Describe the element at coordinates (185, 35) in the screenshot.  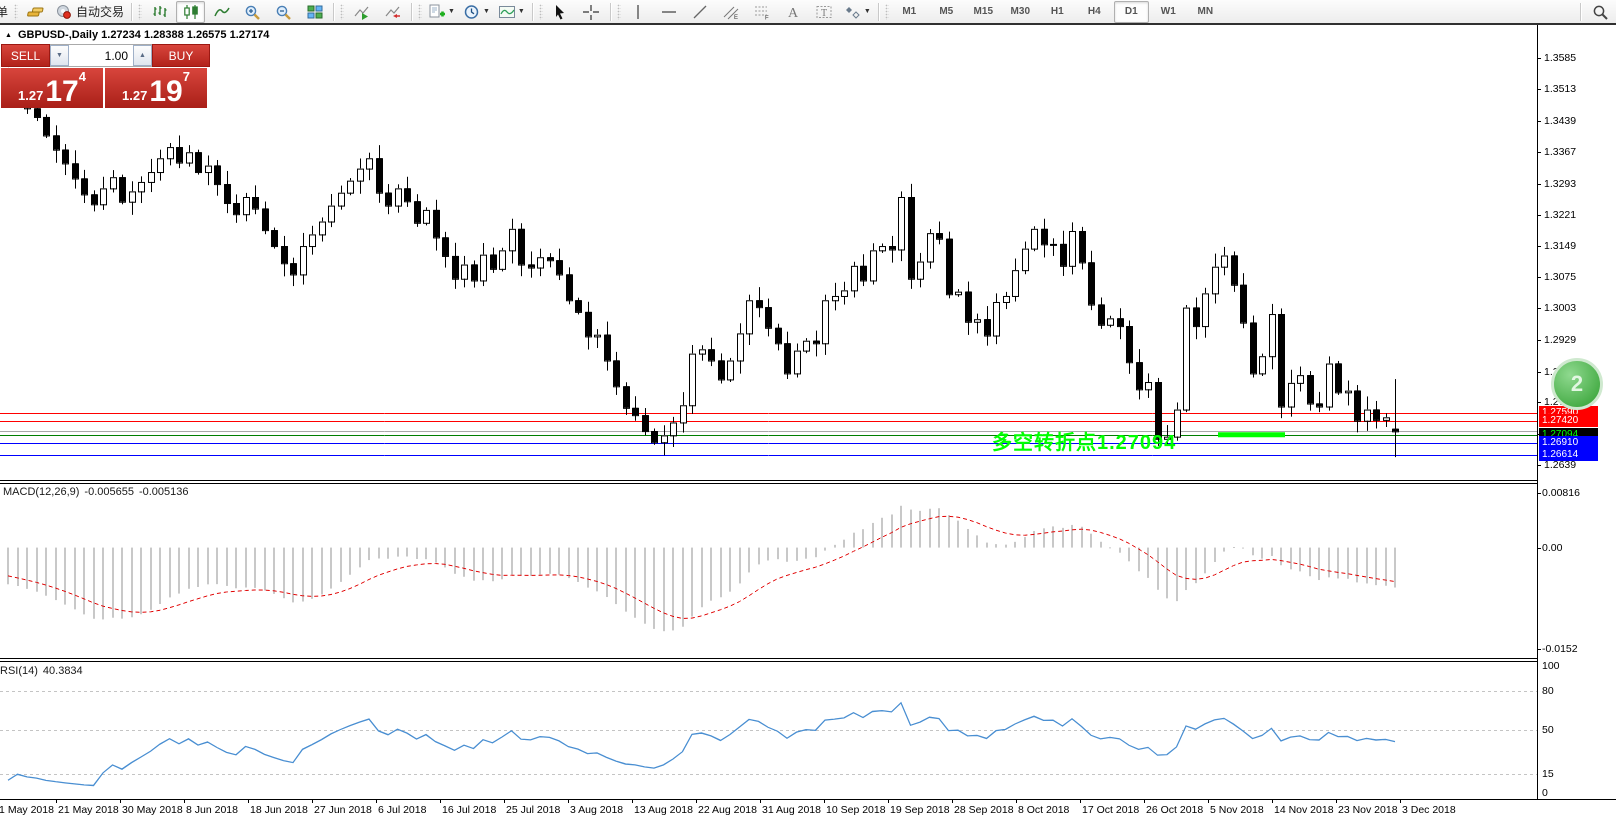
I see `chart-ohlc: 1.27234 1.28388 1.26575 1.27174` at that location.